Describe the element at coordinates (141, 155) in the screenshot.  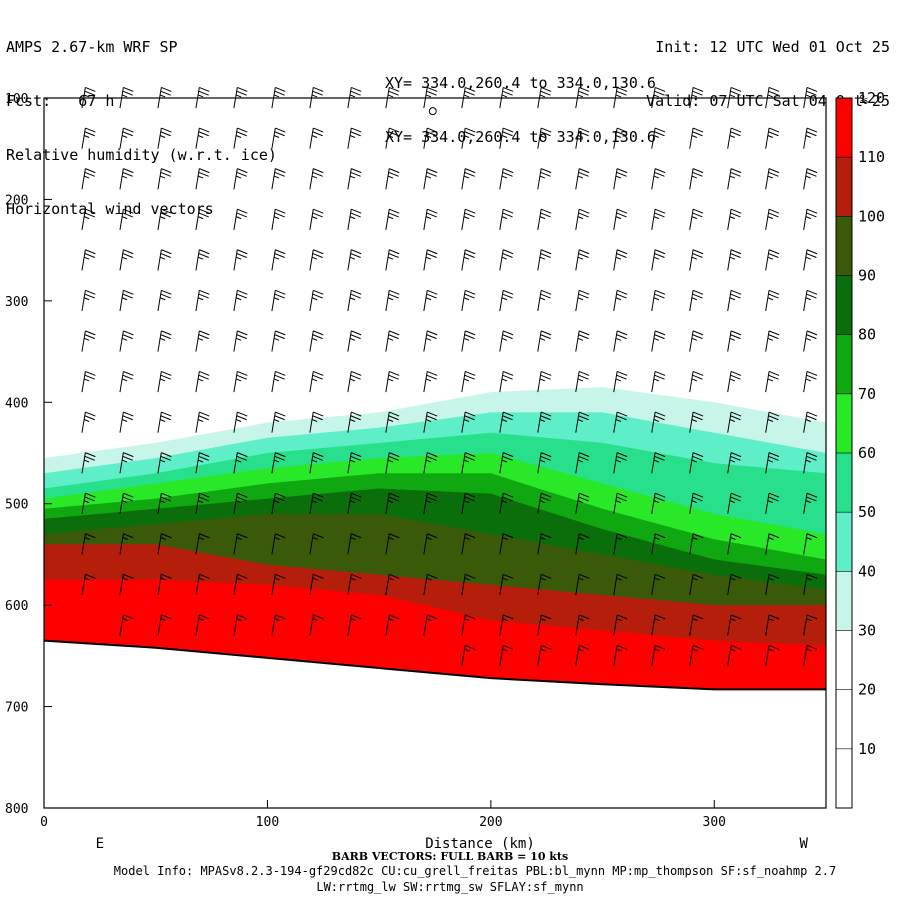
I see `variable-rh: Relative humidity (w.r.t. ice)` at that location.